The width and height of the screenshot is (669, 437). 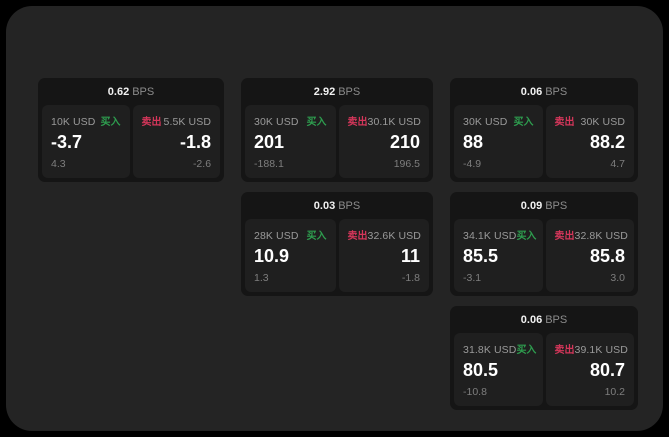 What do you see at coordinates (324, 206) in the screenshot?
I see `spread-value: 0.03` at bounding box center [324, 206].